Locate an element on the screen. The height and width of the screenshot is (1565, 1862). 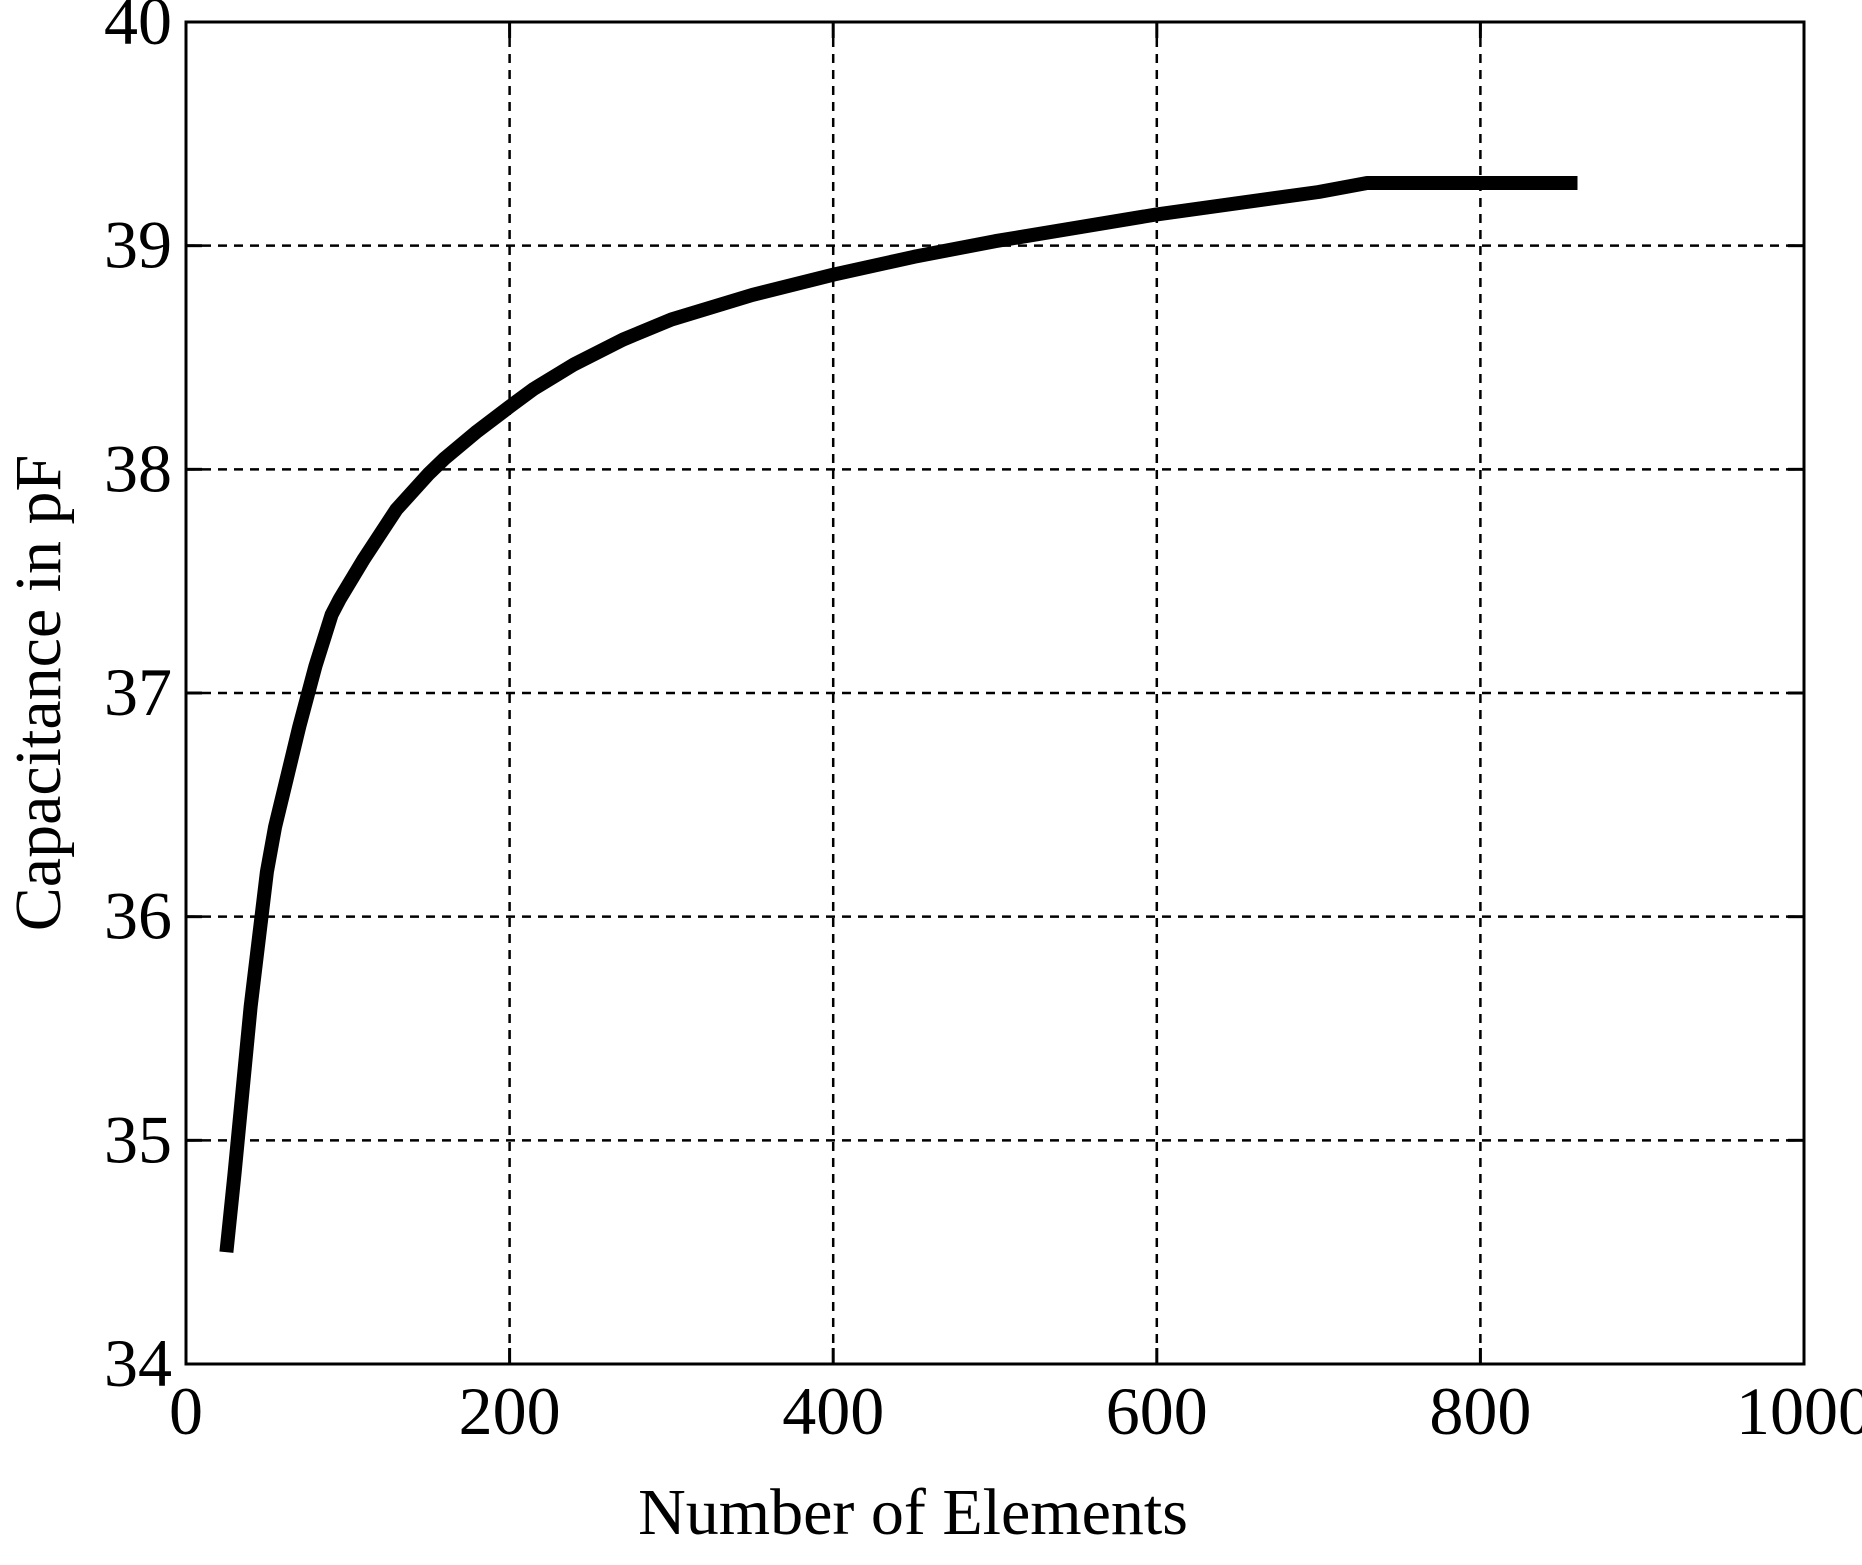
y-tick-labels: 34 35 36 37 38 39 40 is located at coordinates (138, 700).